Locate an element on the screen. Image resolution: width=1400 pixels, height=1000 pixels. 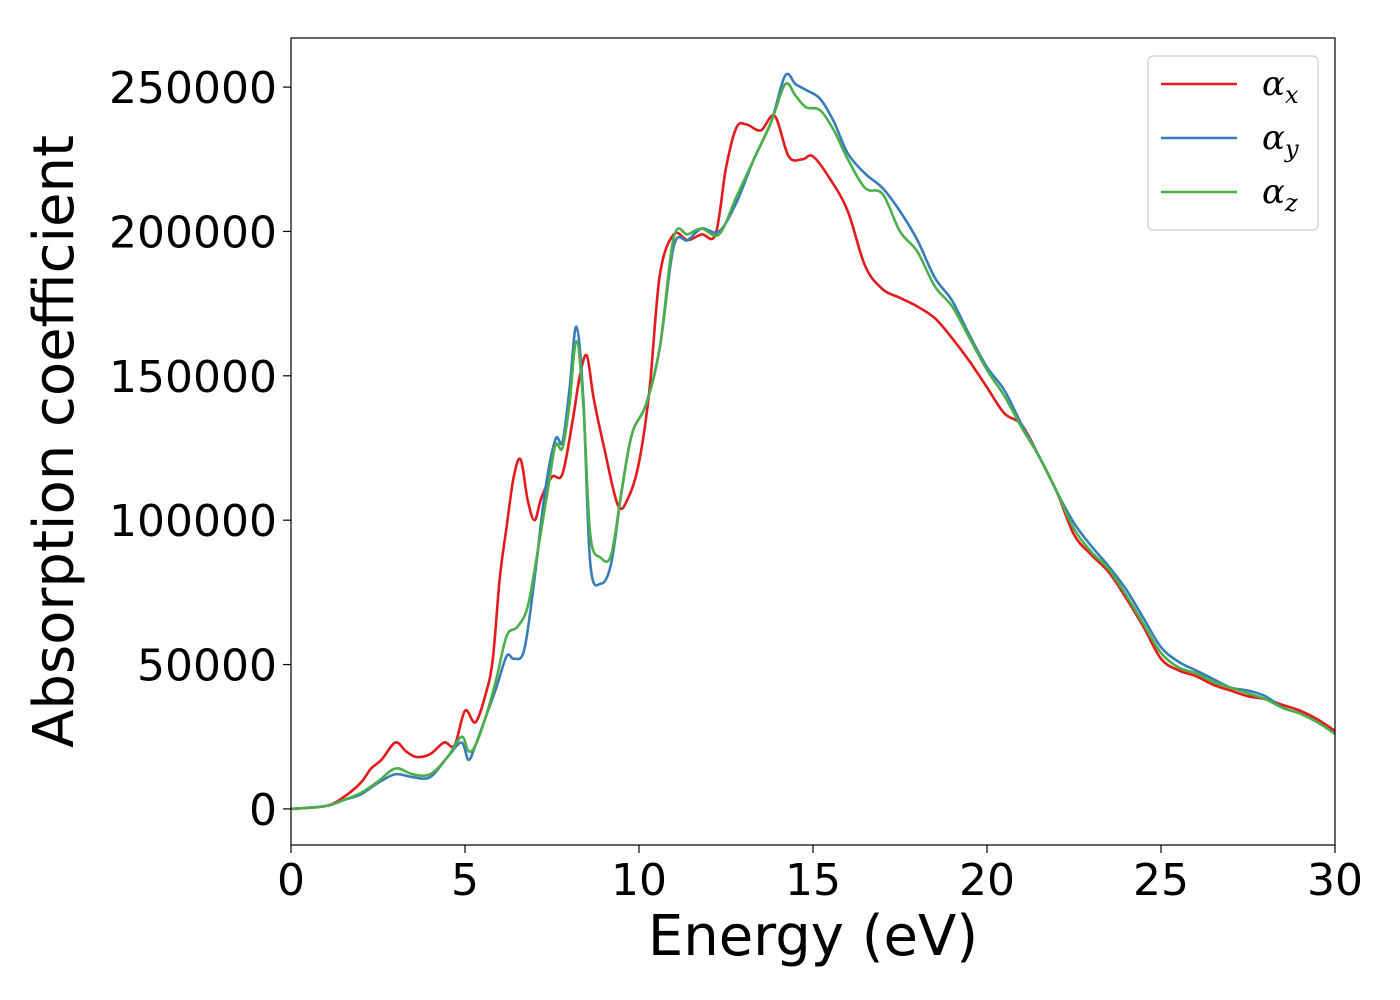
legend: αx αy αz is located at coordinates (1233, 143).